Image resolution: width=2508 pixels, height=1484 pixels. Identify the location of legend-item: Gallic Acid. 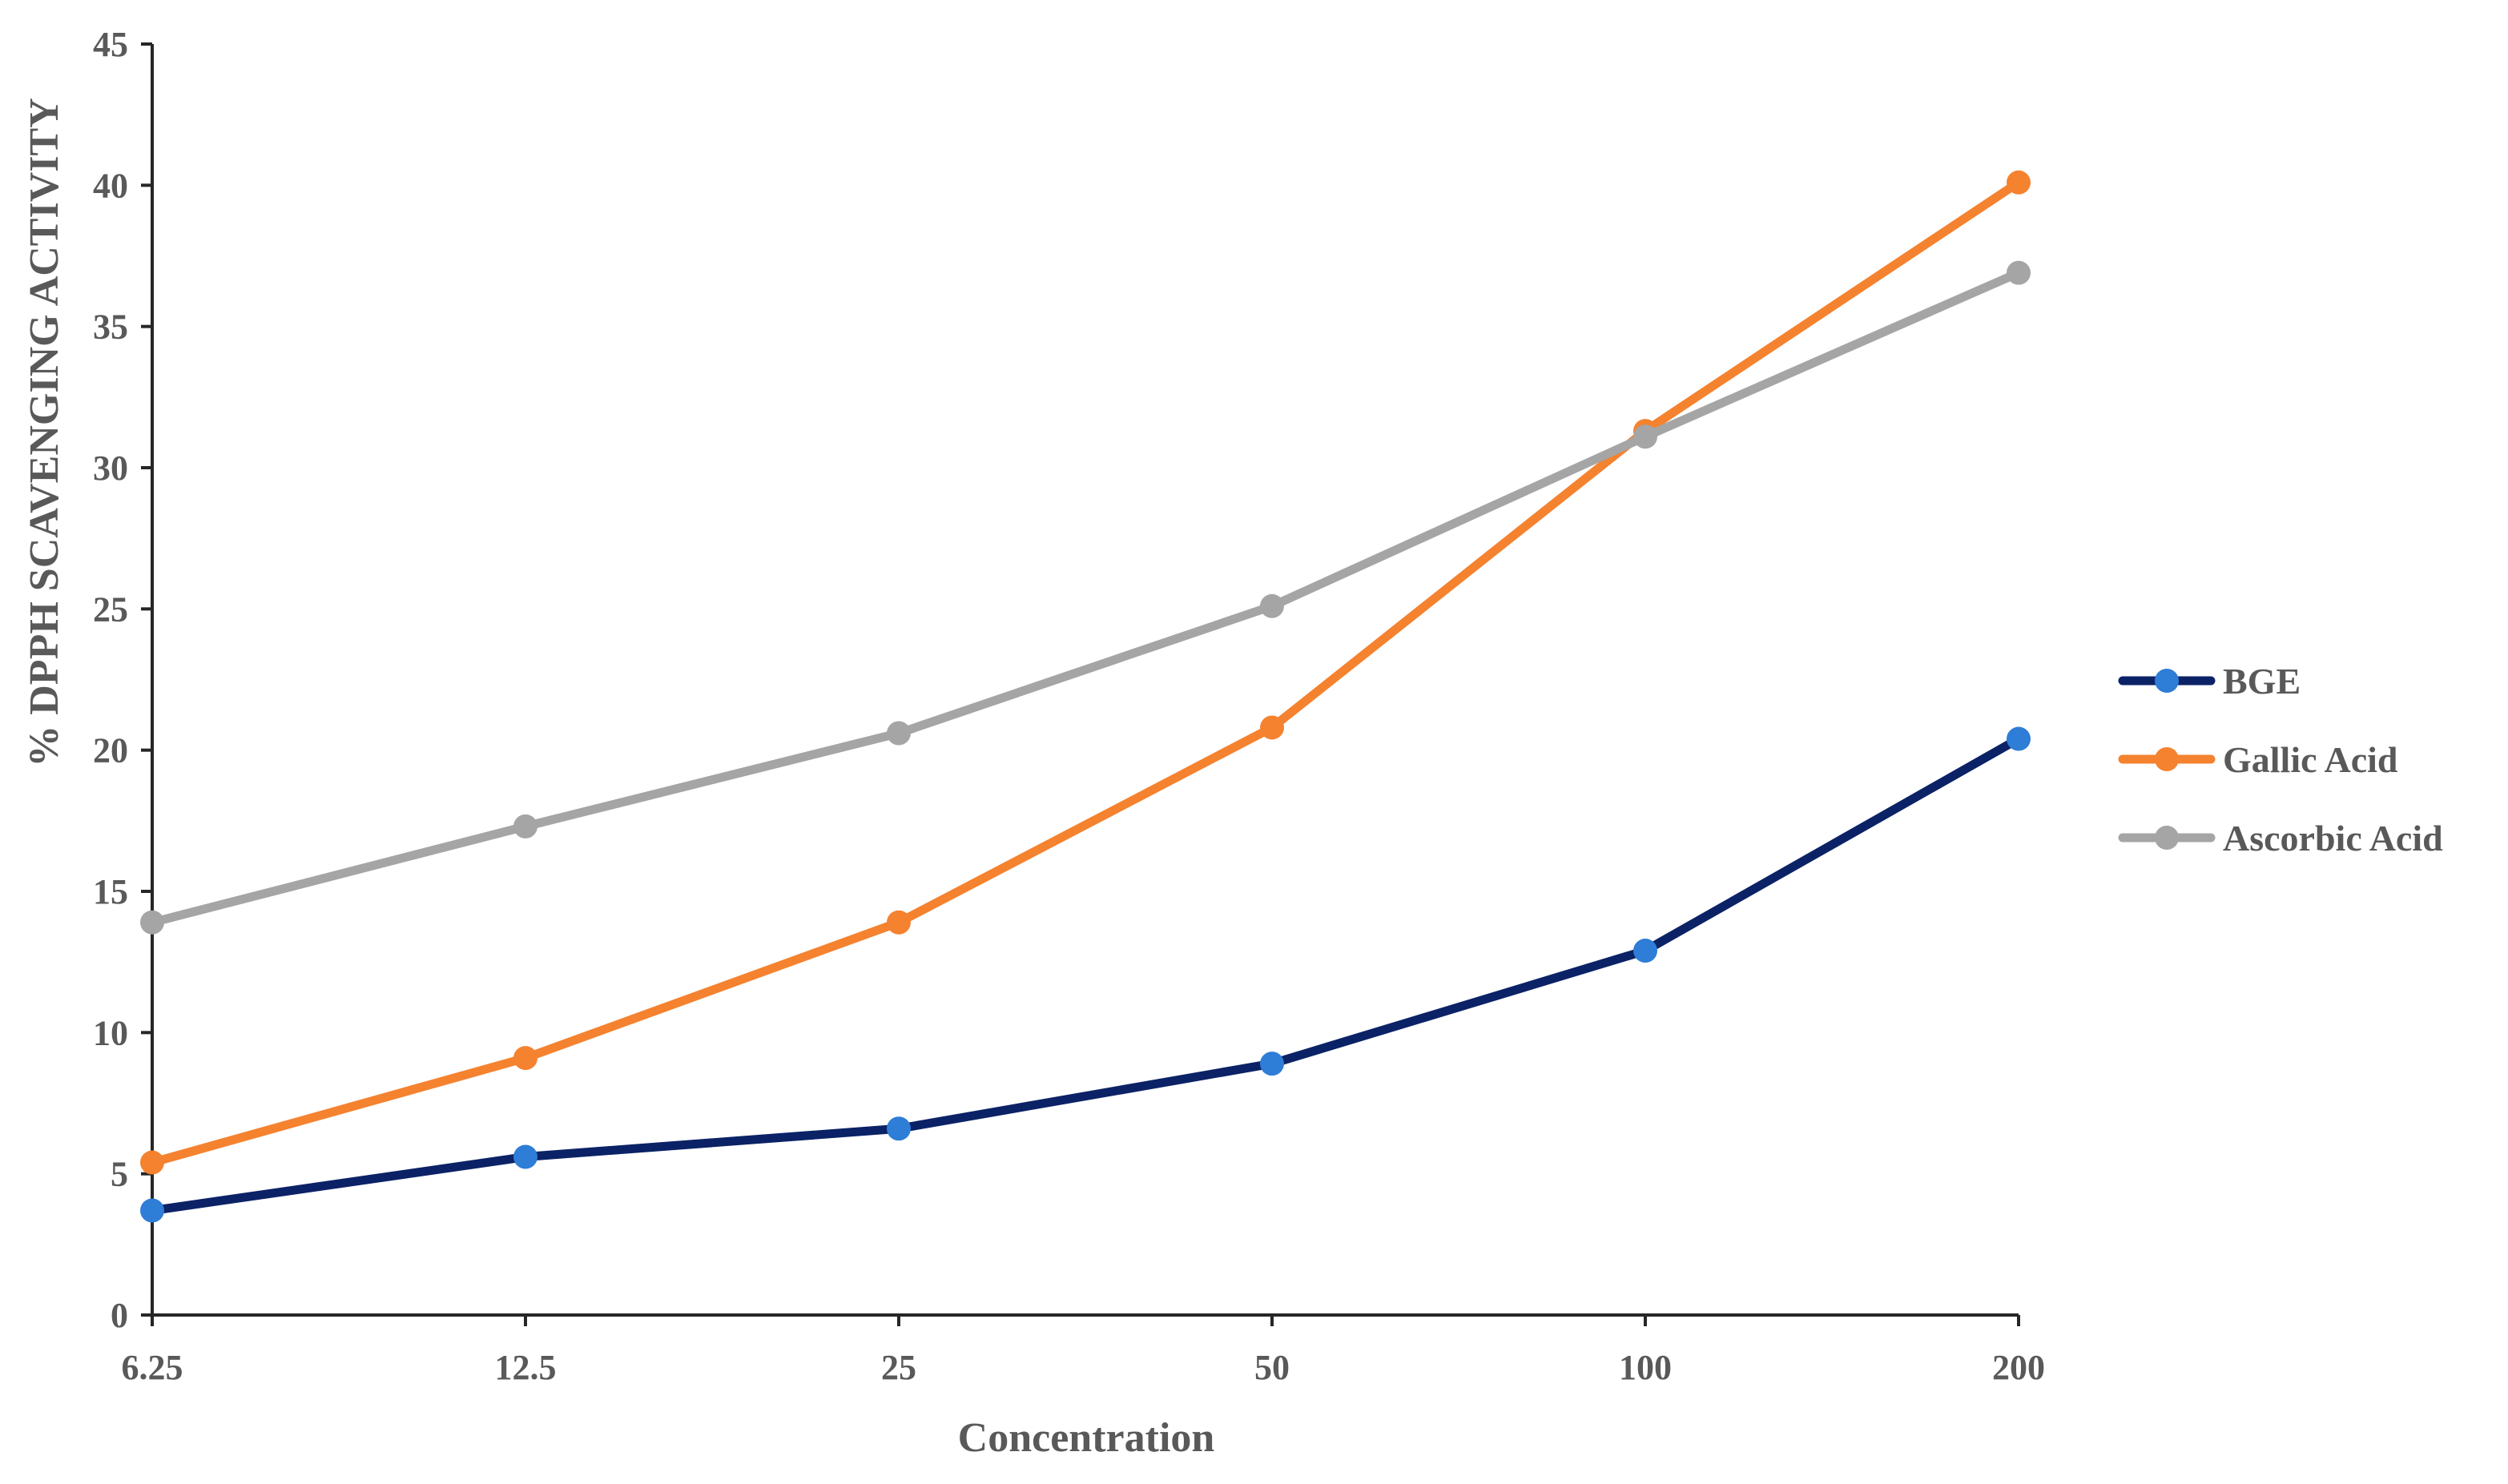
(2258, 759).